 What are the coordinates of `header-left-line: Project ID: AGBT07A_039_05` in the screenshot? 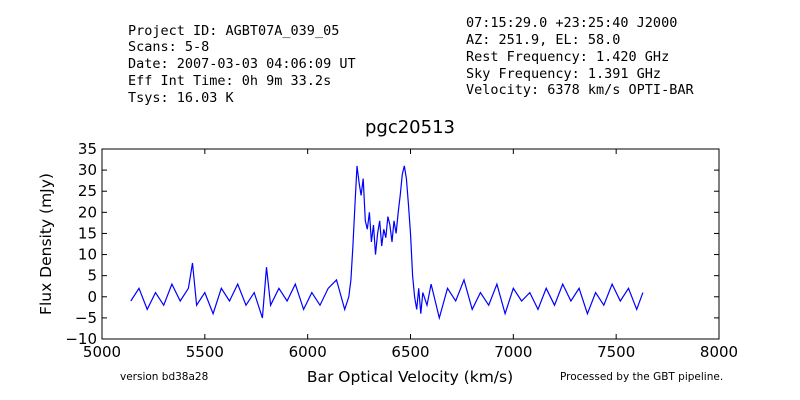 It's located at (233, 31).